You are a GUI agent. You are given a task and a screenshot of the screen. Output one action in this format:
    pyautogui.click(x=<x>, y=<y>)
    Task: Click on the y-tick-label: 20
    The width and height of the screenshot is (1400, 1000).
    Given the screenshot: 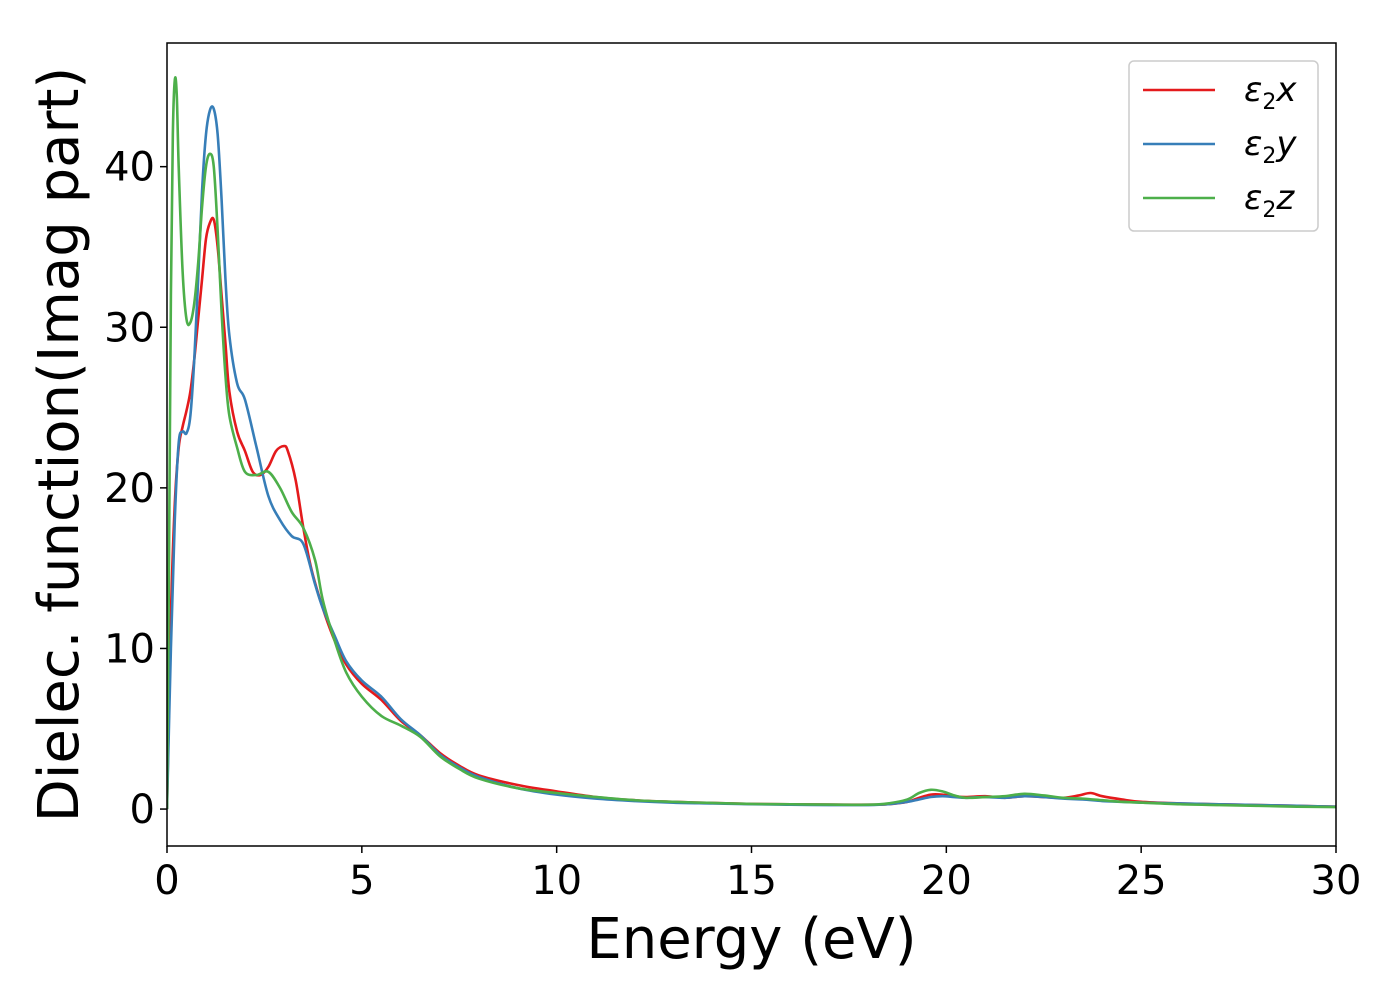 What is the action you would take?
    pyautogui.click(x=129, y=489)
    